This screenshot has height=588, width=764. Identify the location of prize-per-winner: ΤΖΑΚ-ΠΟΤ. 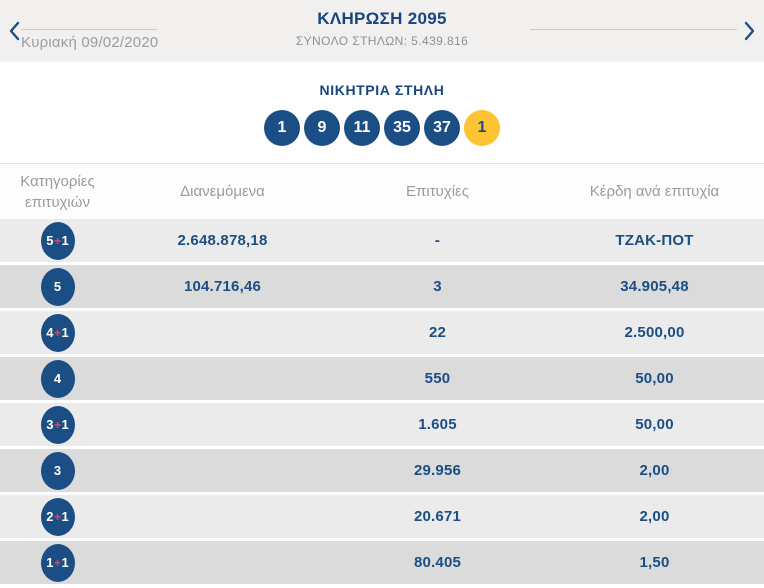
(654, 240).